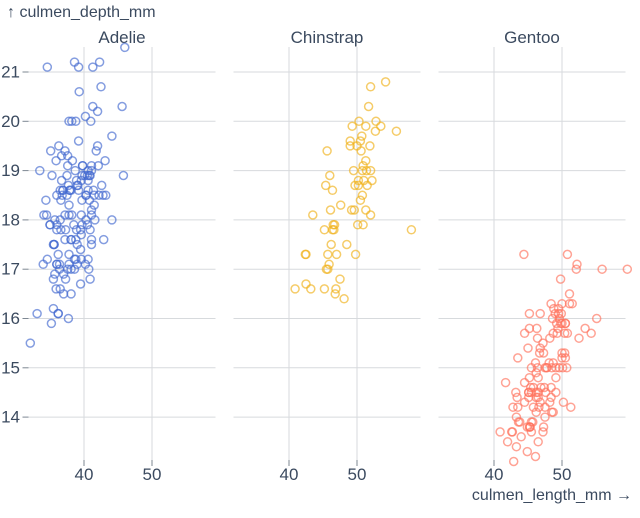 The height and width of the screenshot is (518, 640). What do you see at coordinates (10, 170) in the screenshot?
I see `y-tick-label: 19` at bounding box center [10, 170].